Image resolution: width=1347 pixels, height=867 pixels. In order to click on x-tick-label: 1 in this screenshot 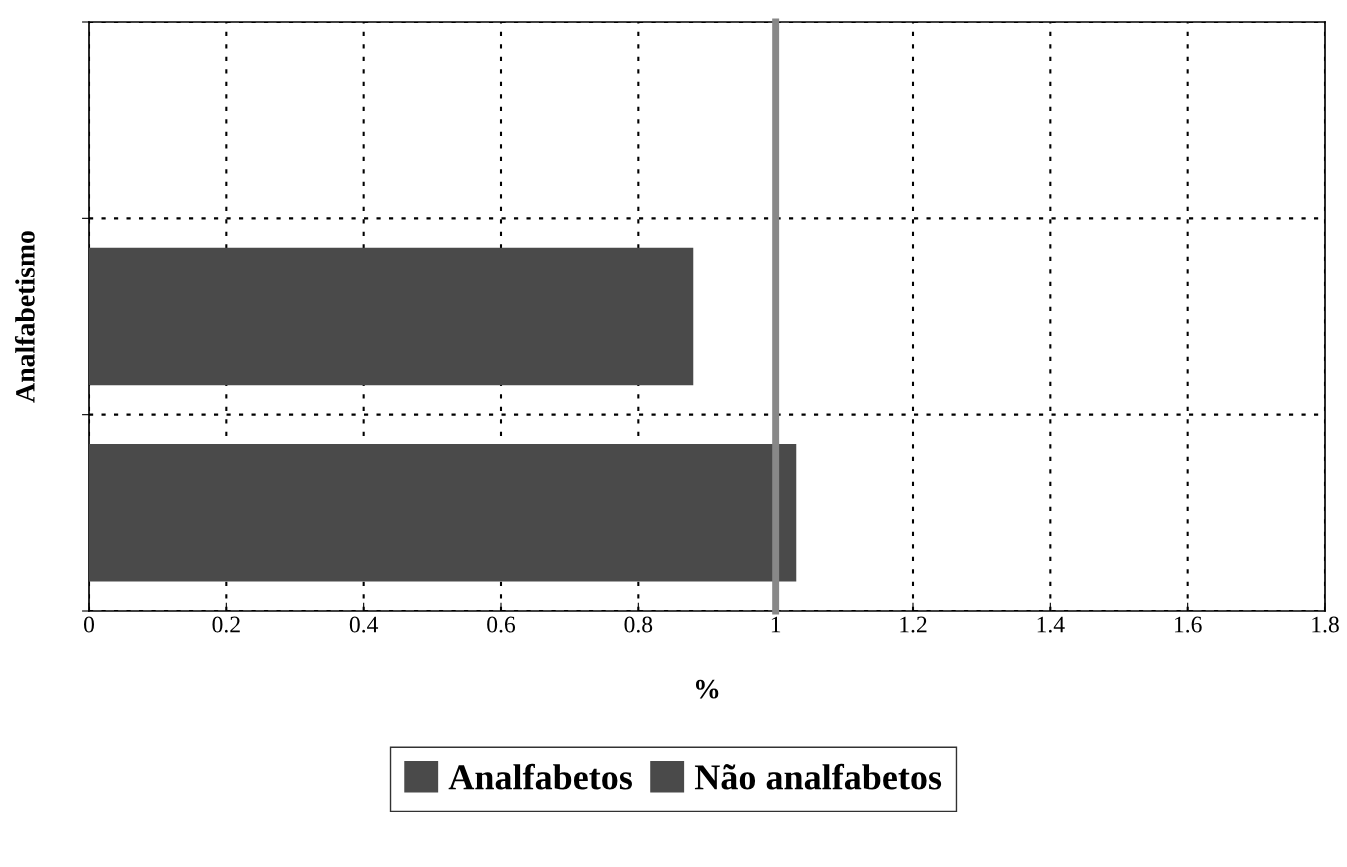, I will do `click(776, 624)`.